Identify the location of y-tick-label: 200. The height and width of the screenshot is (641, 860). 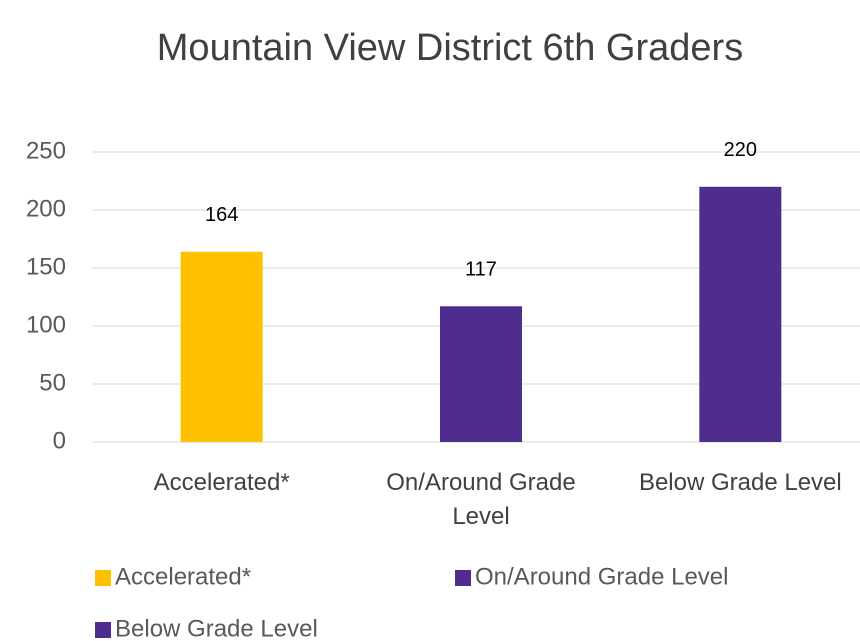
(46, 208).